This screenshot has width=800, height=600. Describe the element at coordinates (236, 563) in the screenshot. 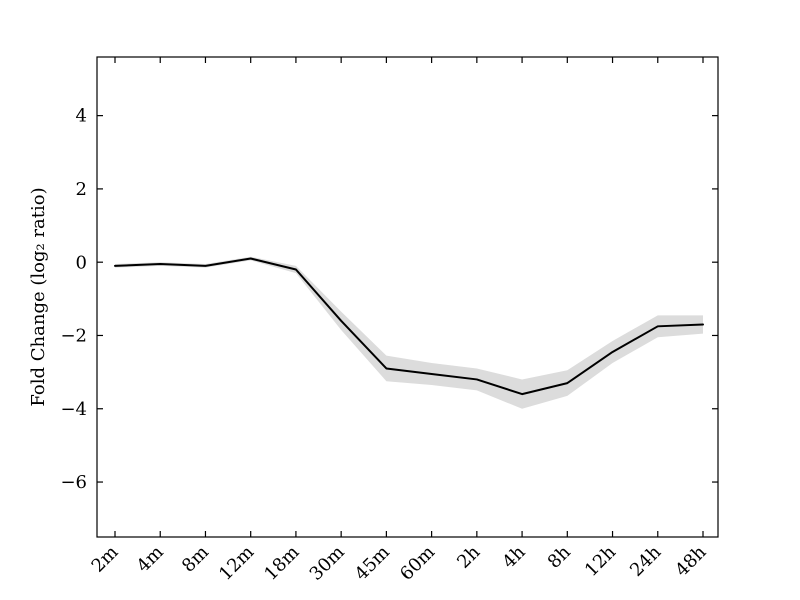

I see `x-tick-label: 12m` at that location.